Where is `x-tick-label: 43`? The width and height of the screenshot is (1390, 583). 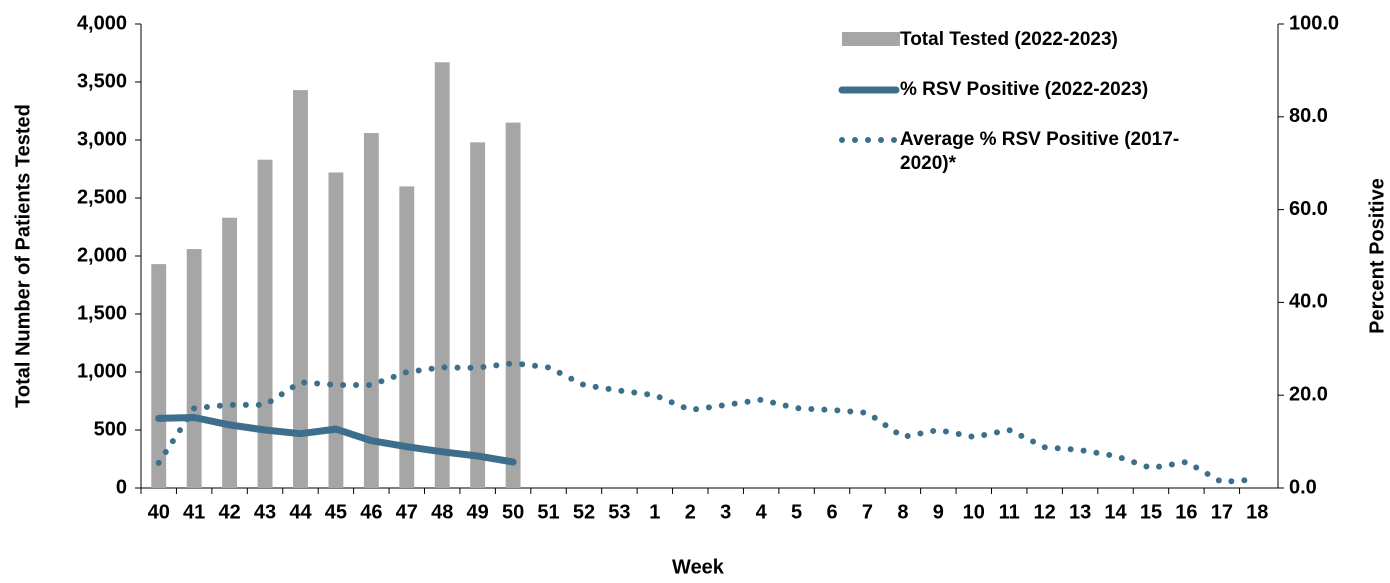 x-tick-label: 43 is located at coordinates (265, 512).